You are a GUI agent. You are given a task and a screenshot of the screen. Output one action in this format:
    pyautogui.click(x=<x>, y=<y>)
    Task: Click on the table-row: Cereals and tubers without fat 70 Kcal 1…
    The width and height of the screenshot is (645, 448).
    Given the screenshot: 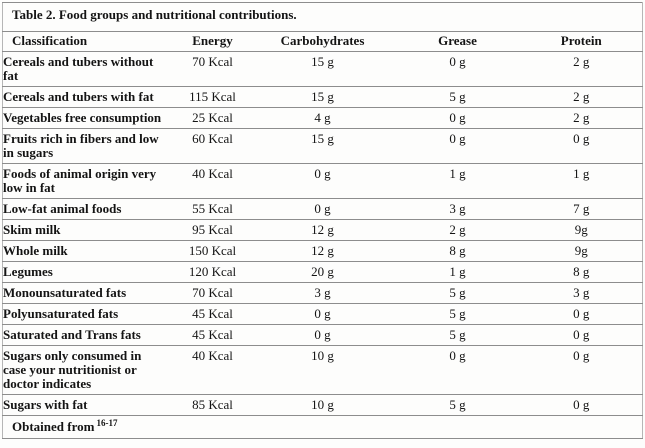 What is the action you would take?
    pyautogui.click(x=322, y=69)
    